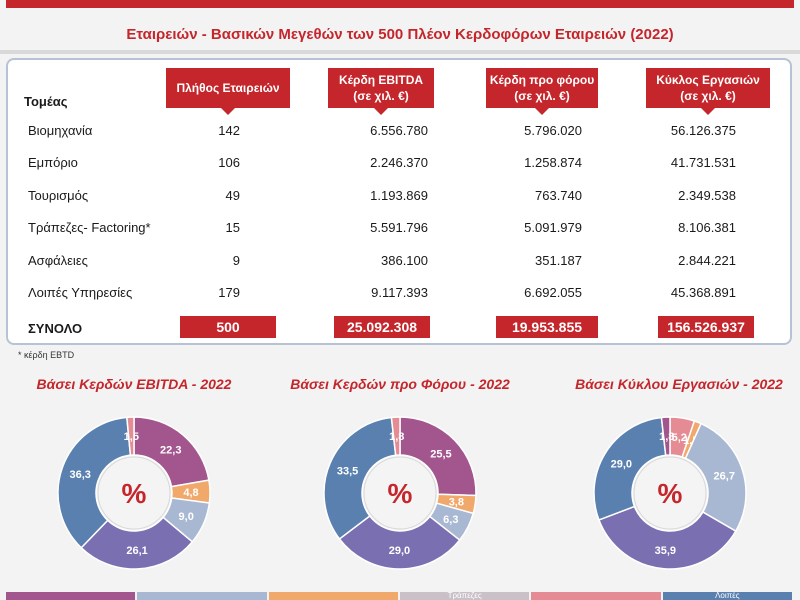 This screenshot has height=600, width=800. Describe the element at coordinates (542, 96) in the screenshot. I see `header-pretax-unit: (σε χιλ. €)` at that location.